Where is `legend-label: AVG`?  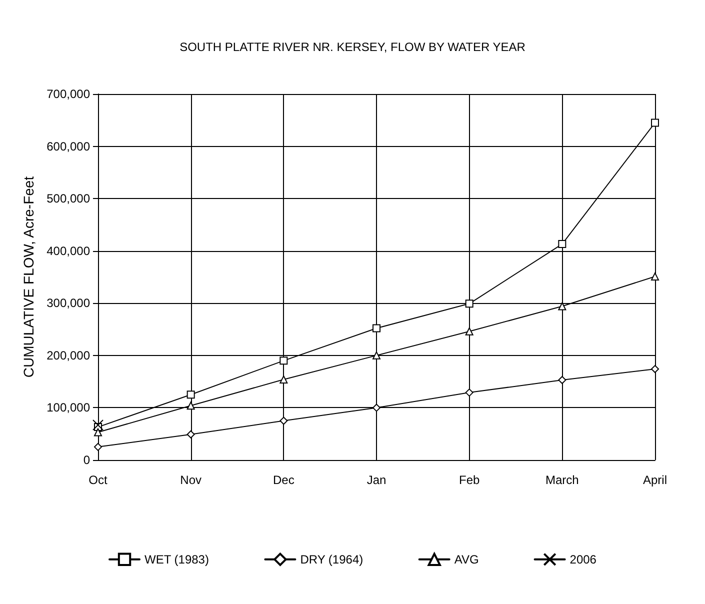 legend-label: AVG is located at coordinates (466, 559).